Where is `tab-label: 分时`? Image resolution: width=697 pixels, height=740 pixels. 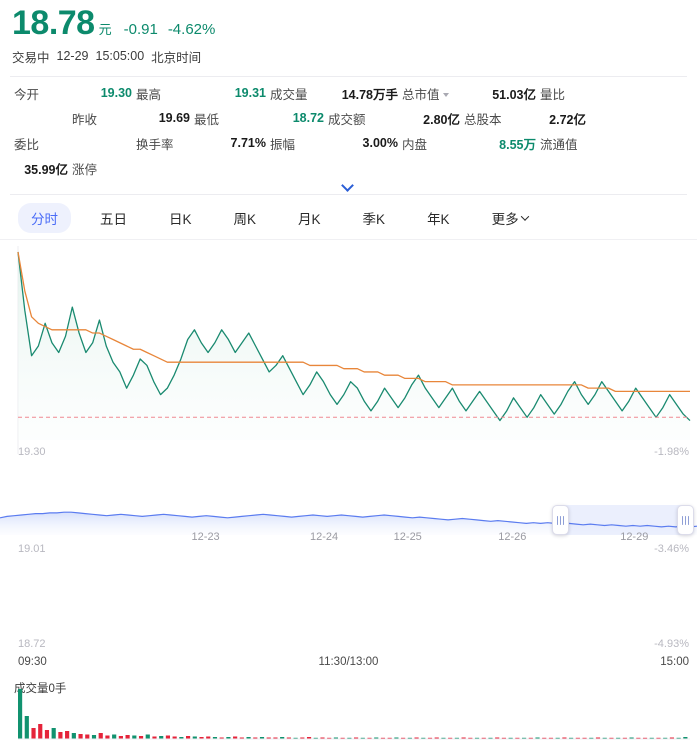 tab-label: 分时 is located at coordinates (44, 219).